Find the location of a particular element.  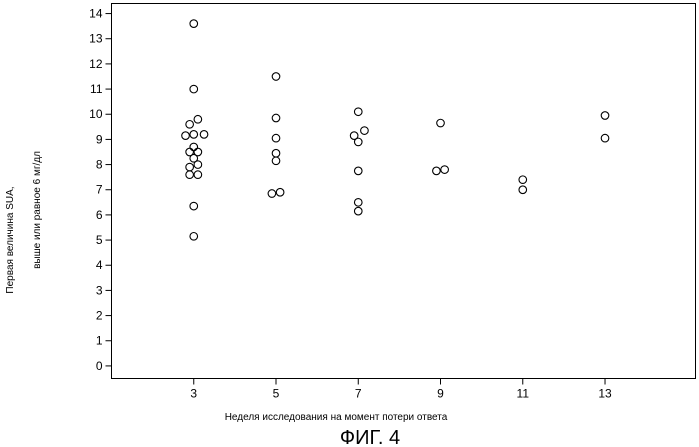

y-tick-label: 5 is located at coordinates (99, 240).